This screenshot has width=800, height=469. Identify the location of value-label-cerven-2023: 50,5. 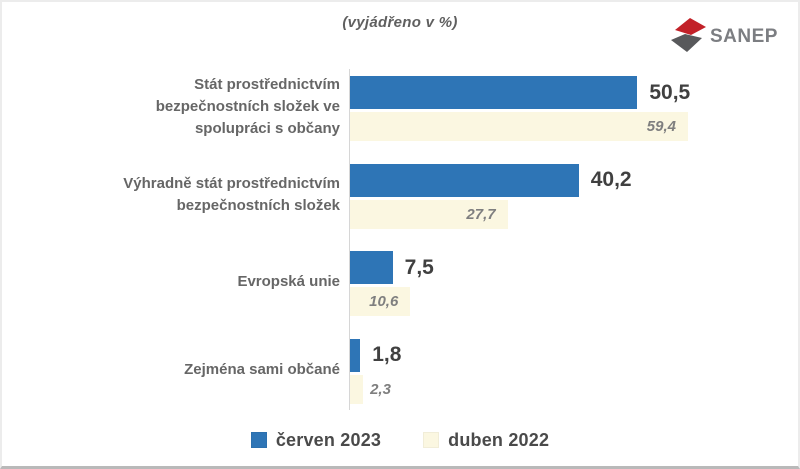
(670, 92).